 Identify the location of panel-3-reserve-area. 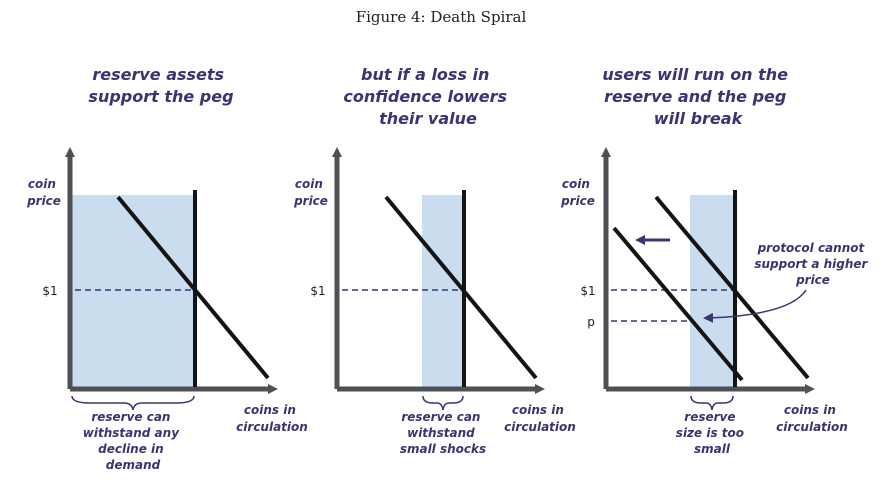
(712, 292).